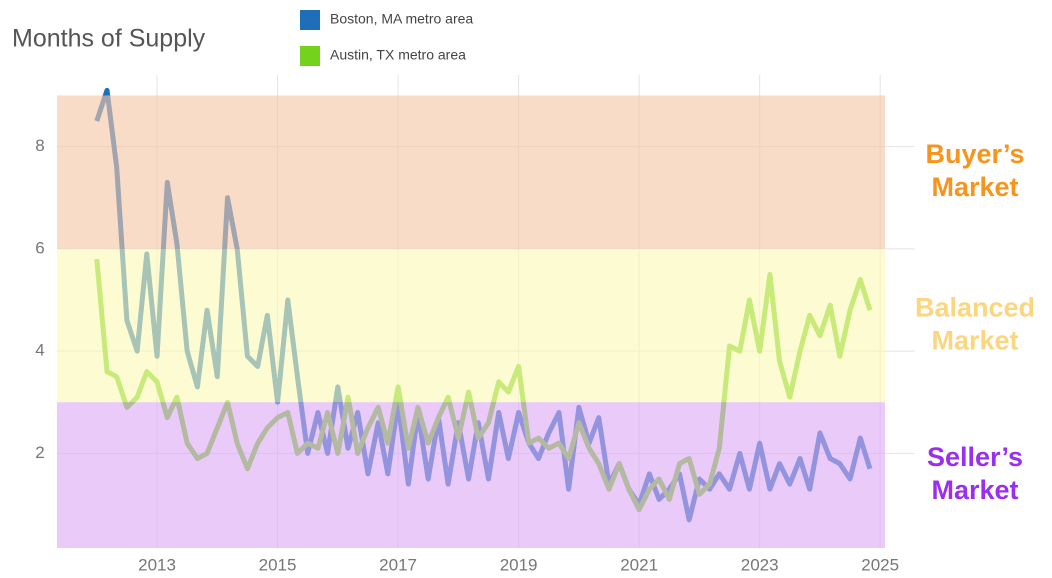  Describe the element at coordinates (974, 154) in the screenshot. I see `band-label-line: Buyer’s` at that location.